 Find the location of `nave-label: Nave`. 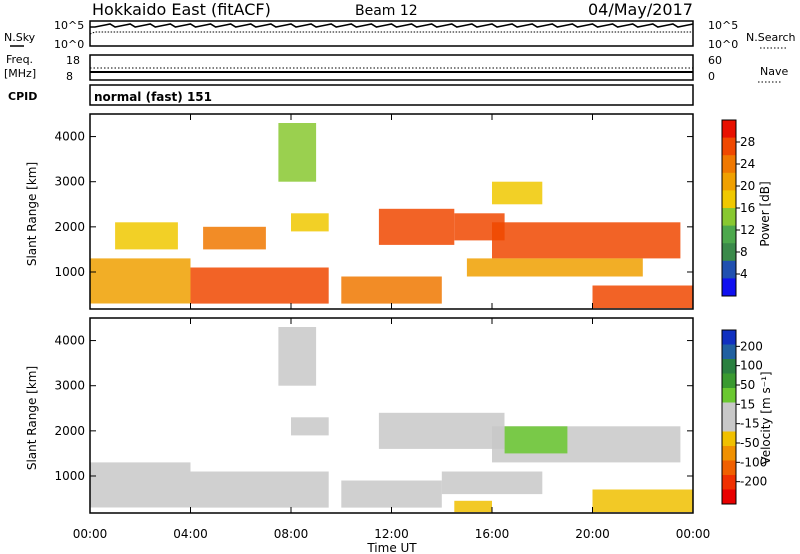

nave-label: Nave is located at coordinates (774, 71).